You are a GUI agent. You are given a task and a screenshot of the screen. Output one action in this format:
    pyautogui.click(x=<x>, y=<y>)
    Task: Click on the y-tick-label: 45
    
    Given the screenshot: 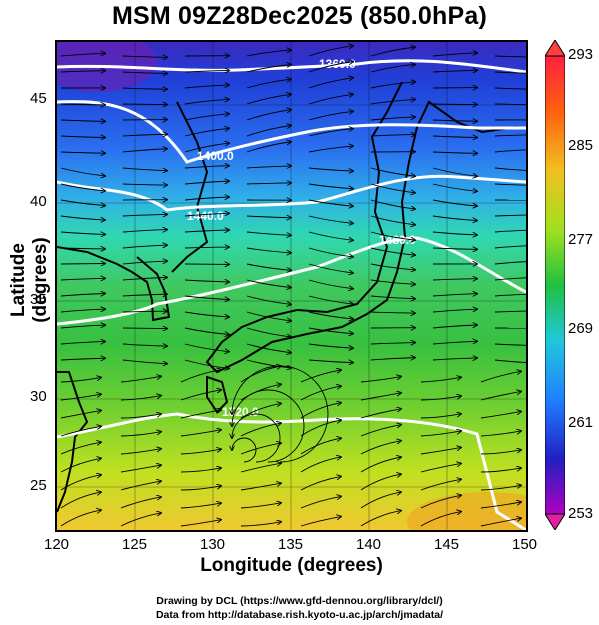 What is the action you would take?
    pyautogui.click(x=38, y=98)
    